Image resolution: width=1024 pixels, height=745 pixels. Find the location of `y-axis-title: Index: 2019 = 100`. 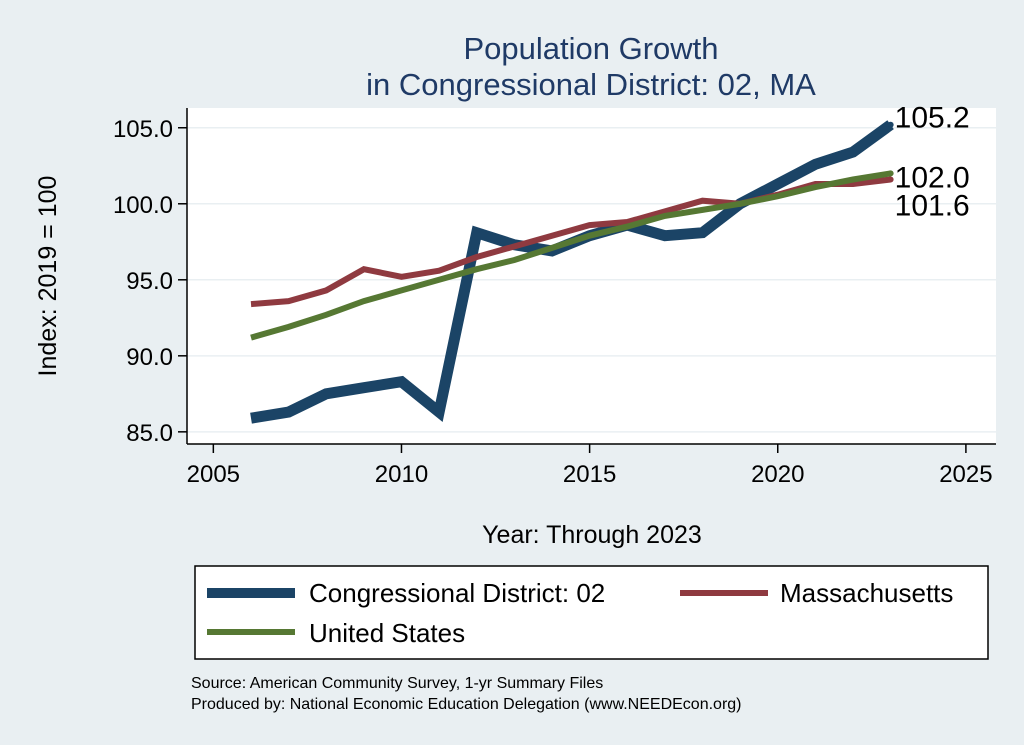

y-axis-title: Index: 2019 = 100 is located at coordinates (48, 276).